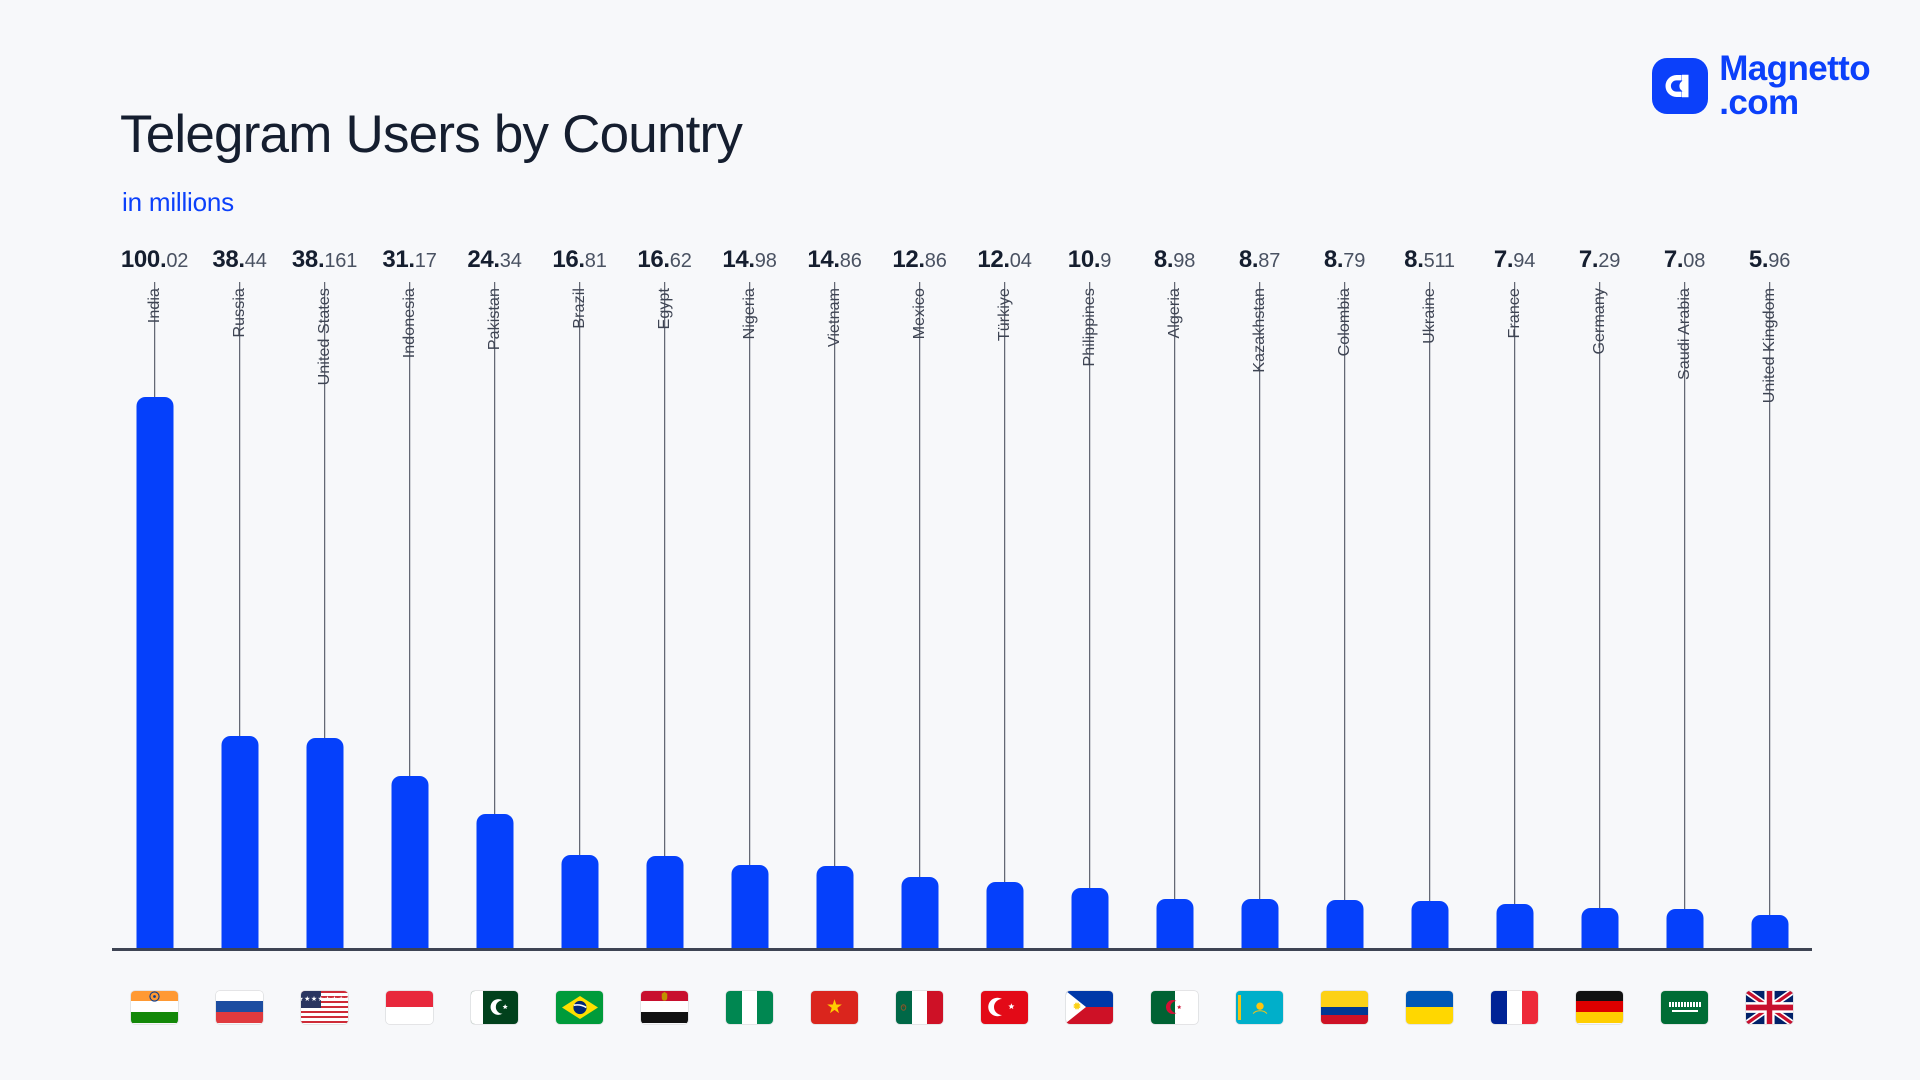  What do you see at coordinates (239, 598) in the screenshot?
I see `bar-column: 38.44 Russia` at bounding box center [239, 598].